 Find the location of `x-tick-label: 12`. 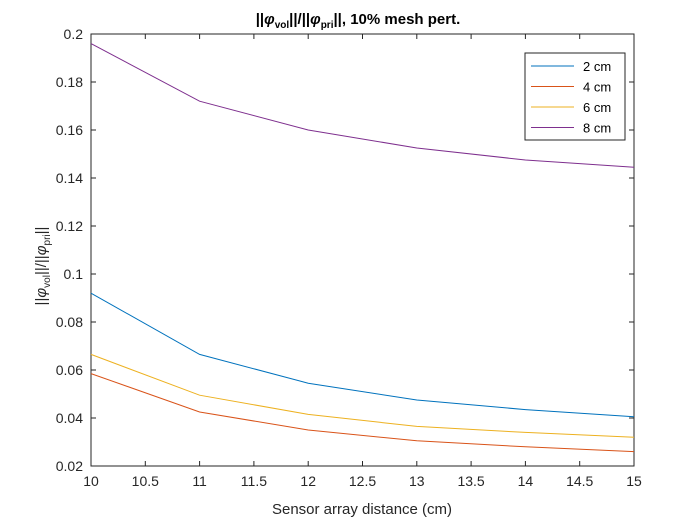

x-tick-label: 12 is located at coordinates (308, 481).